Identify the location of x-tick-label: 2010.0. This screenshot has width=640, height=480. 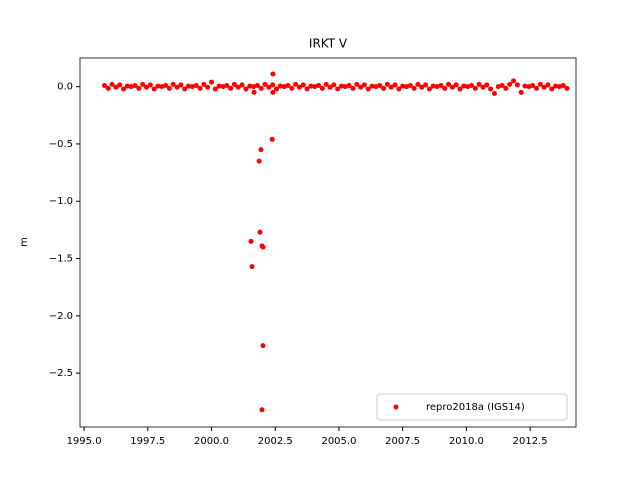
(466, 441).